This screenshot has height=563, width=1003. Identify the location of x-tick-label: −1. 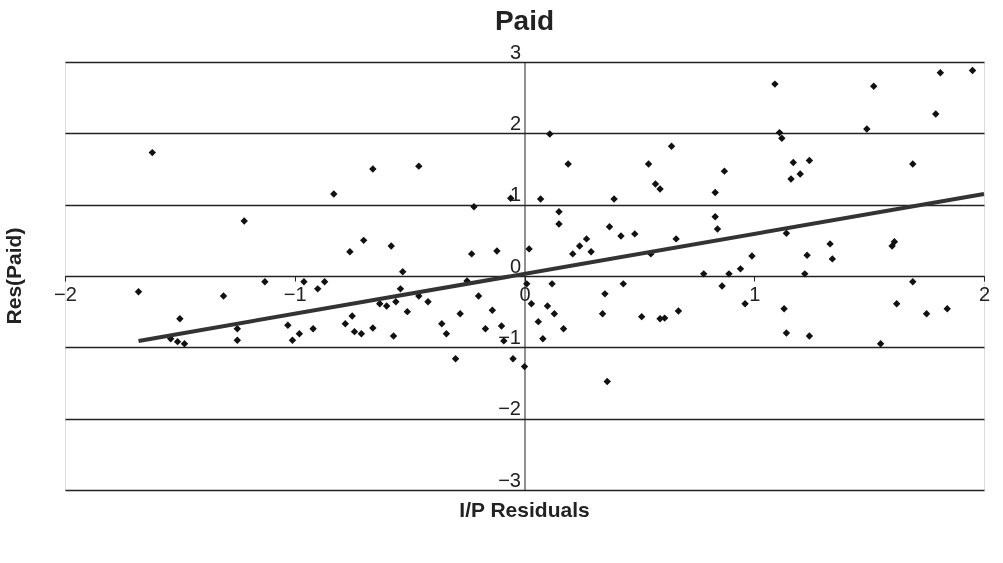
(295, 293).